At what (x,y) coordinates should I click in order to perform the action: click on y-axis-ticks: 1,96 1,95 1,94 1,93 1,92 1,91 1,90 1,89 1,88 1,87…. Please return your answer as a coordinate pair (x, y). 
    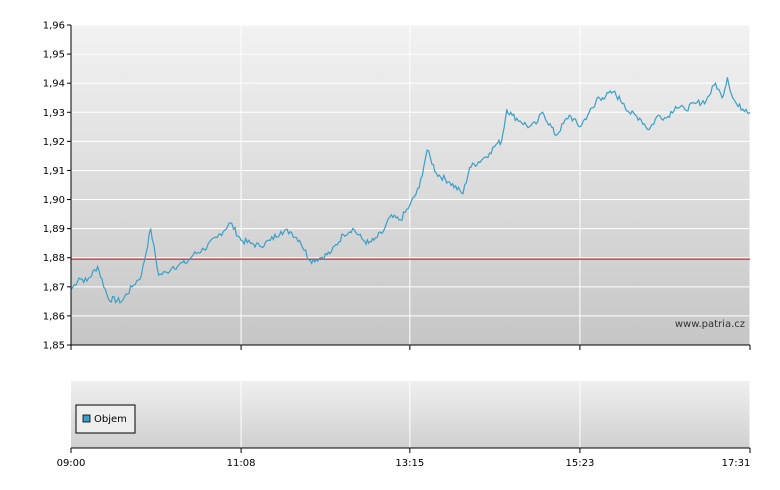
    Looking at the image, I should click on (57, 186).